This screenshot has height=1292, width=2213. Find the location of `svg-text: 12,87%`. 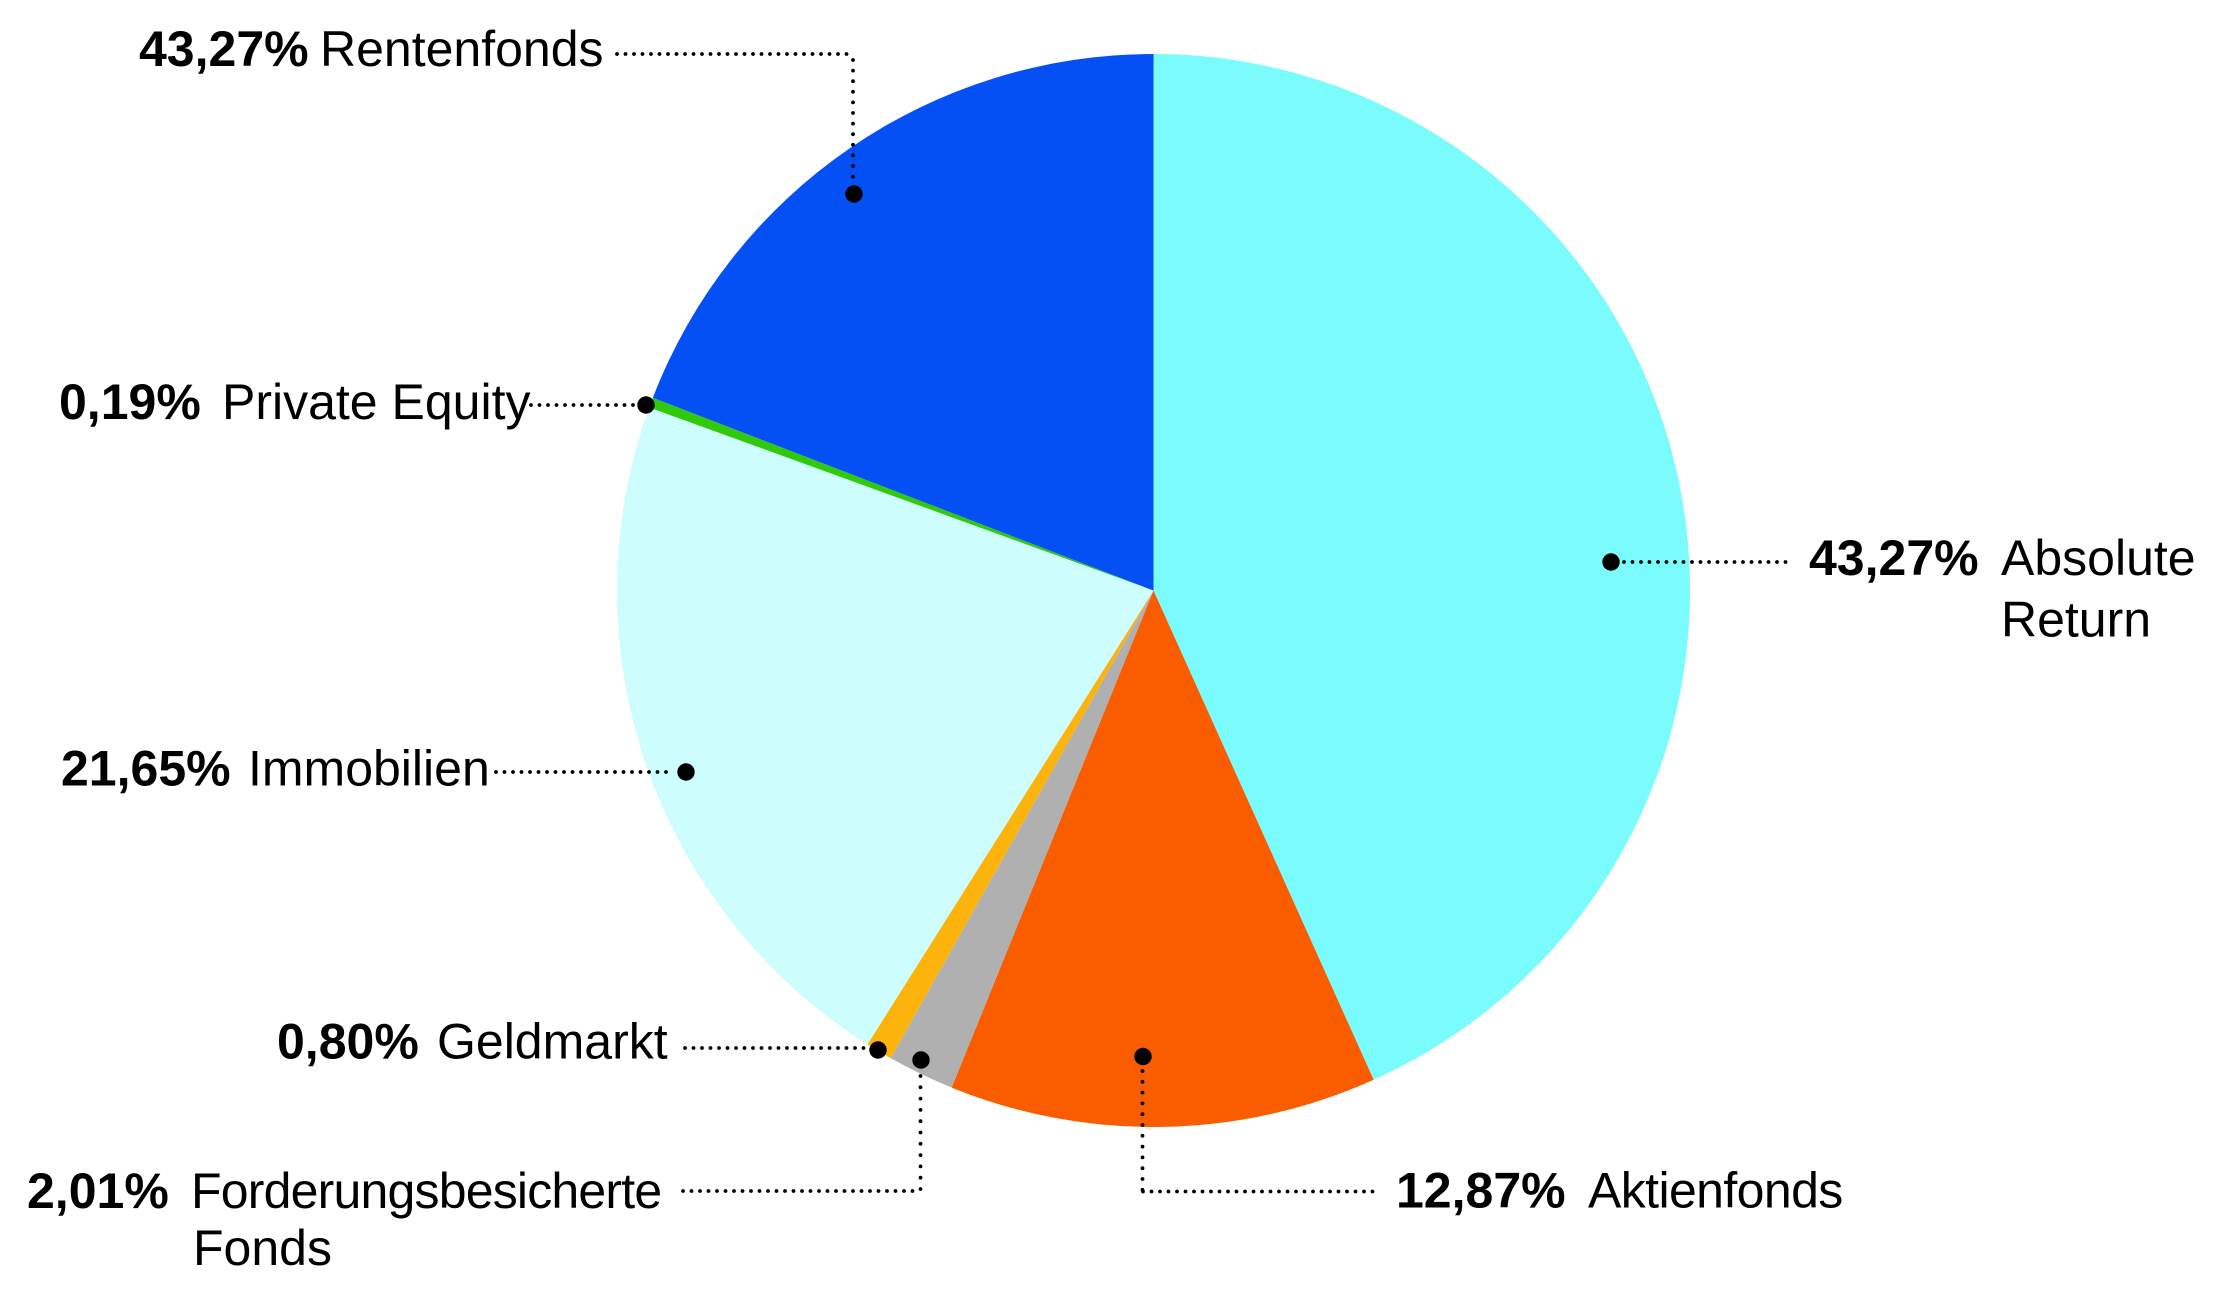

svg-text: 12,87% is located at coordinates (1481, 1191).